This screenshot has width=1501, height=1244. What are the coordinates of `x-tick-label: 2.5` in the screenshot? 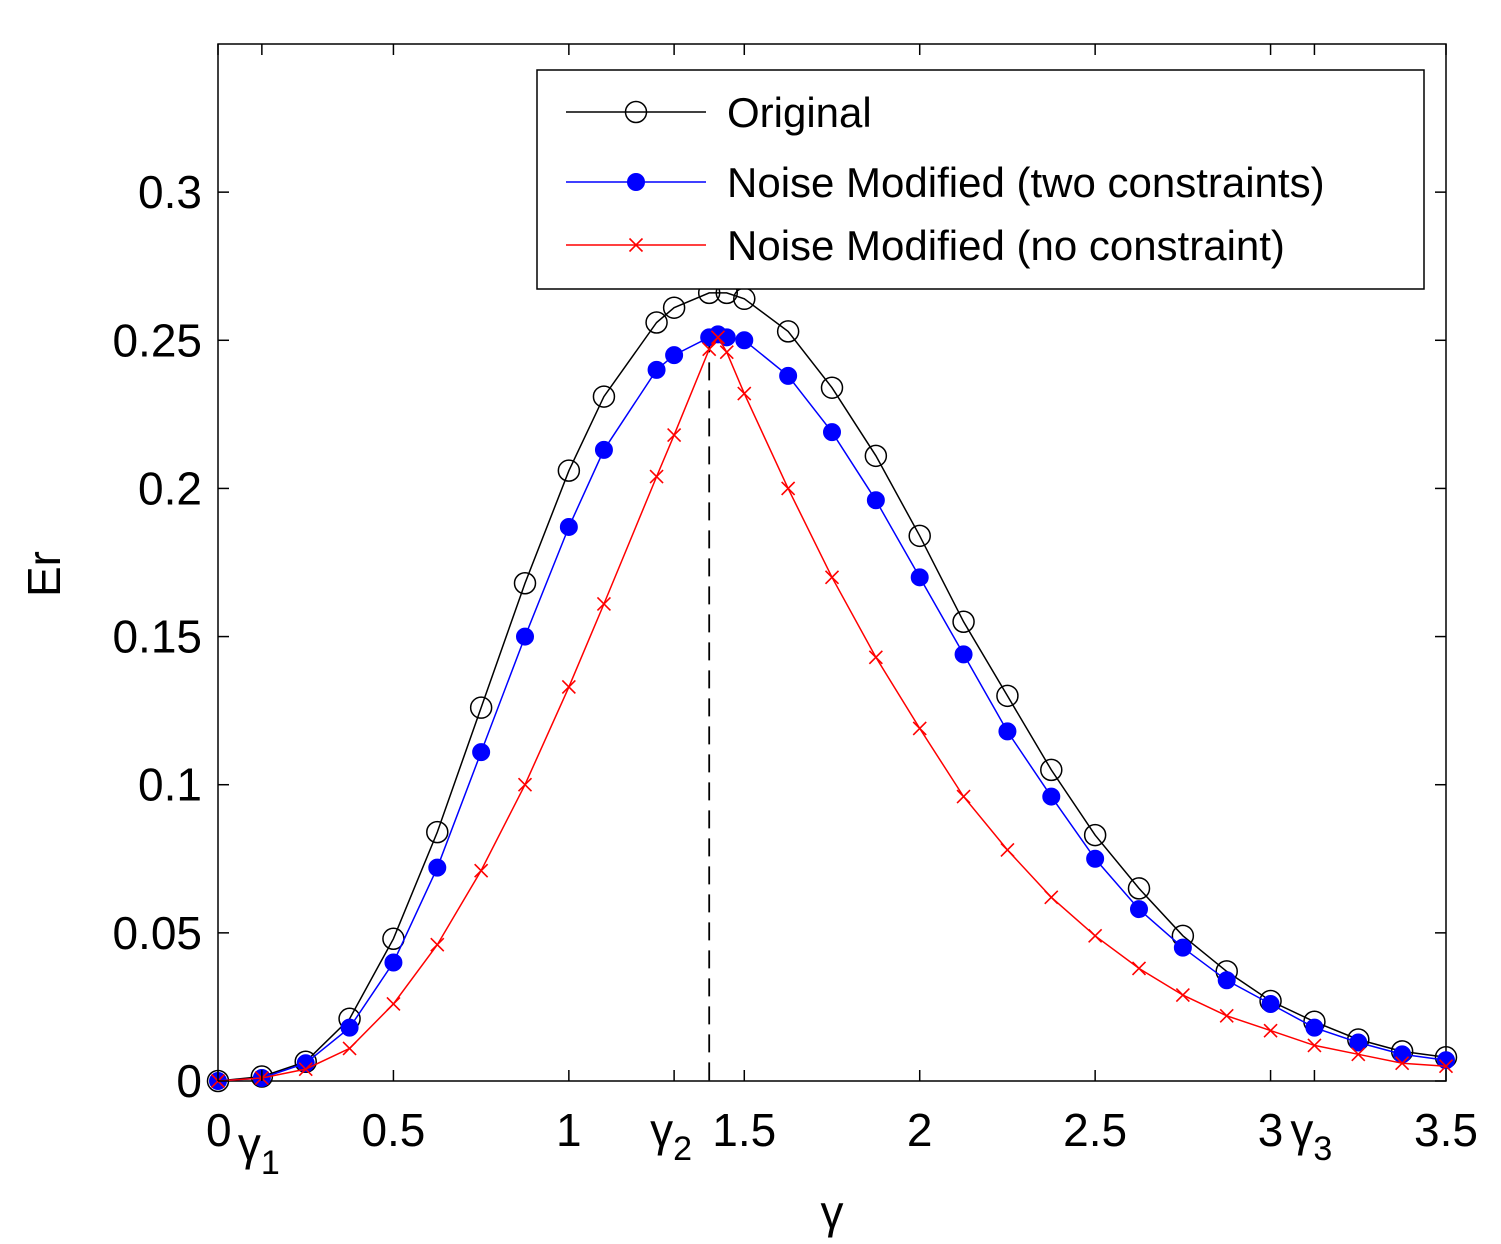 It's located at (1095, 1130).